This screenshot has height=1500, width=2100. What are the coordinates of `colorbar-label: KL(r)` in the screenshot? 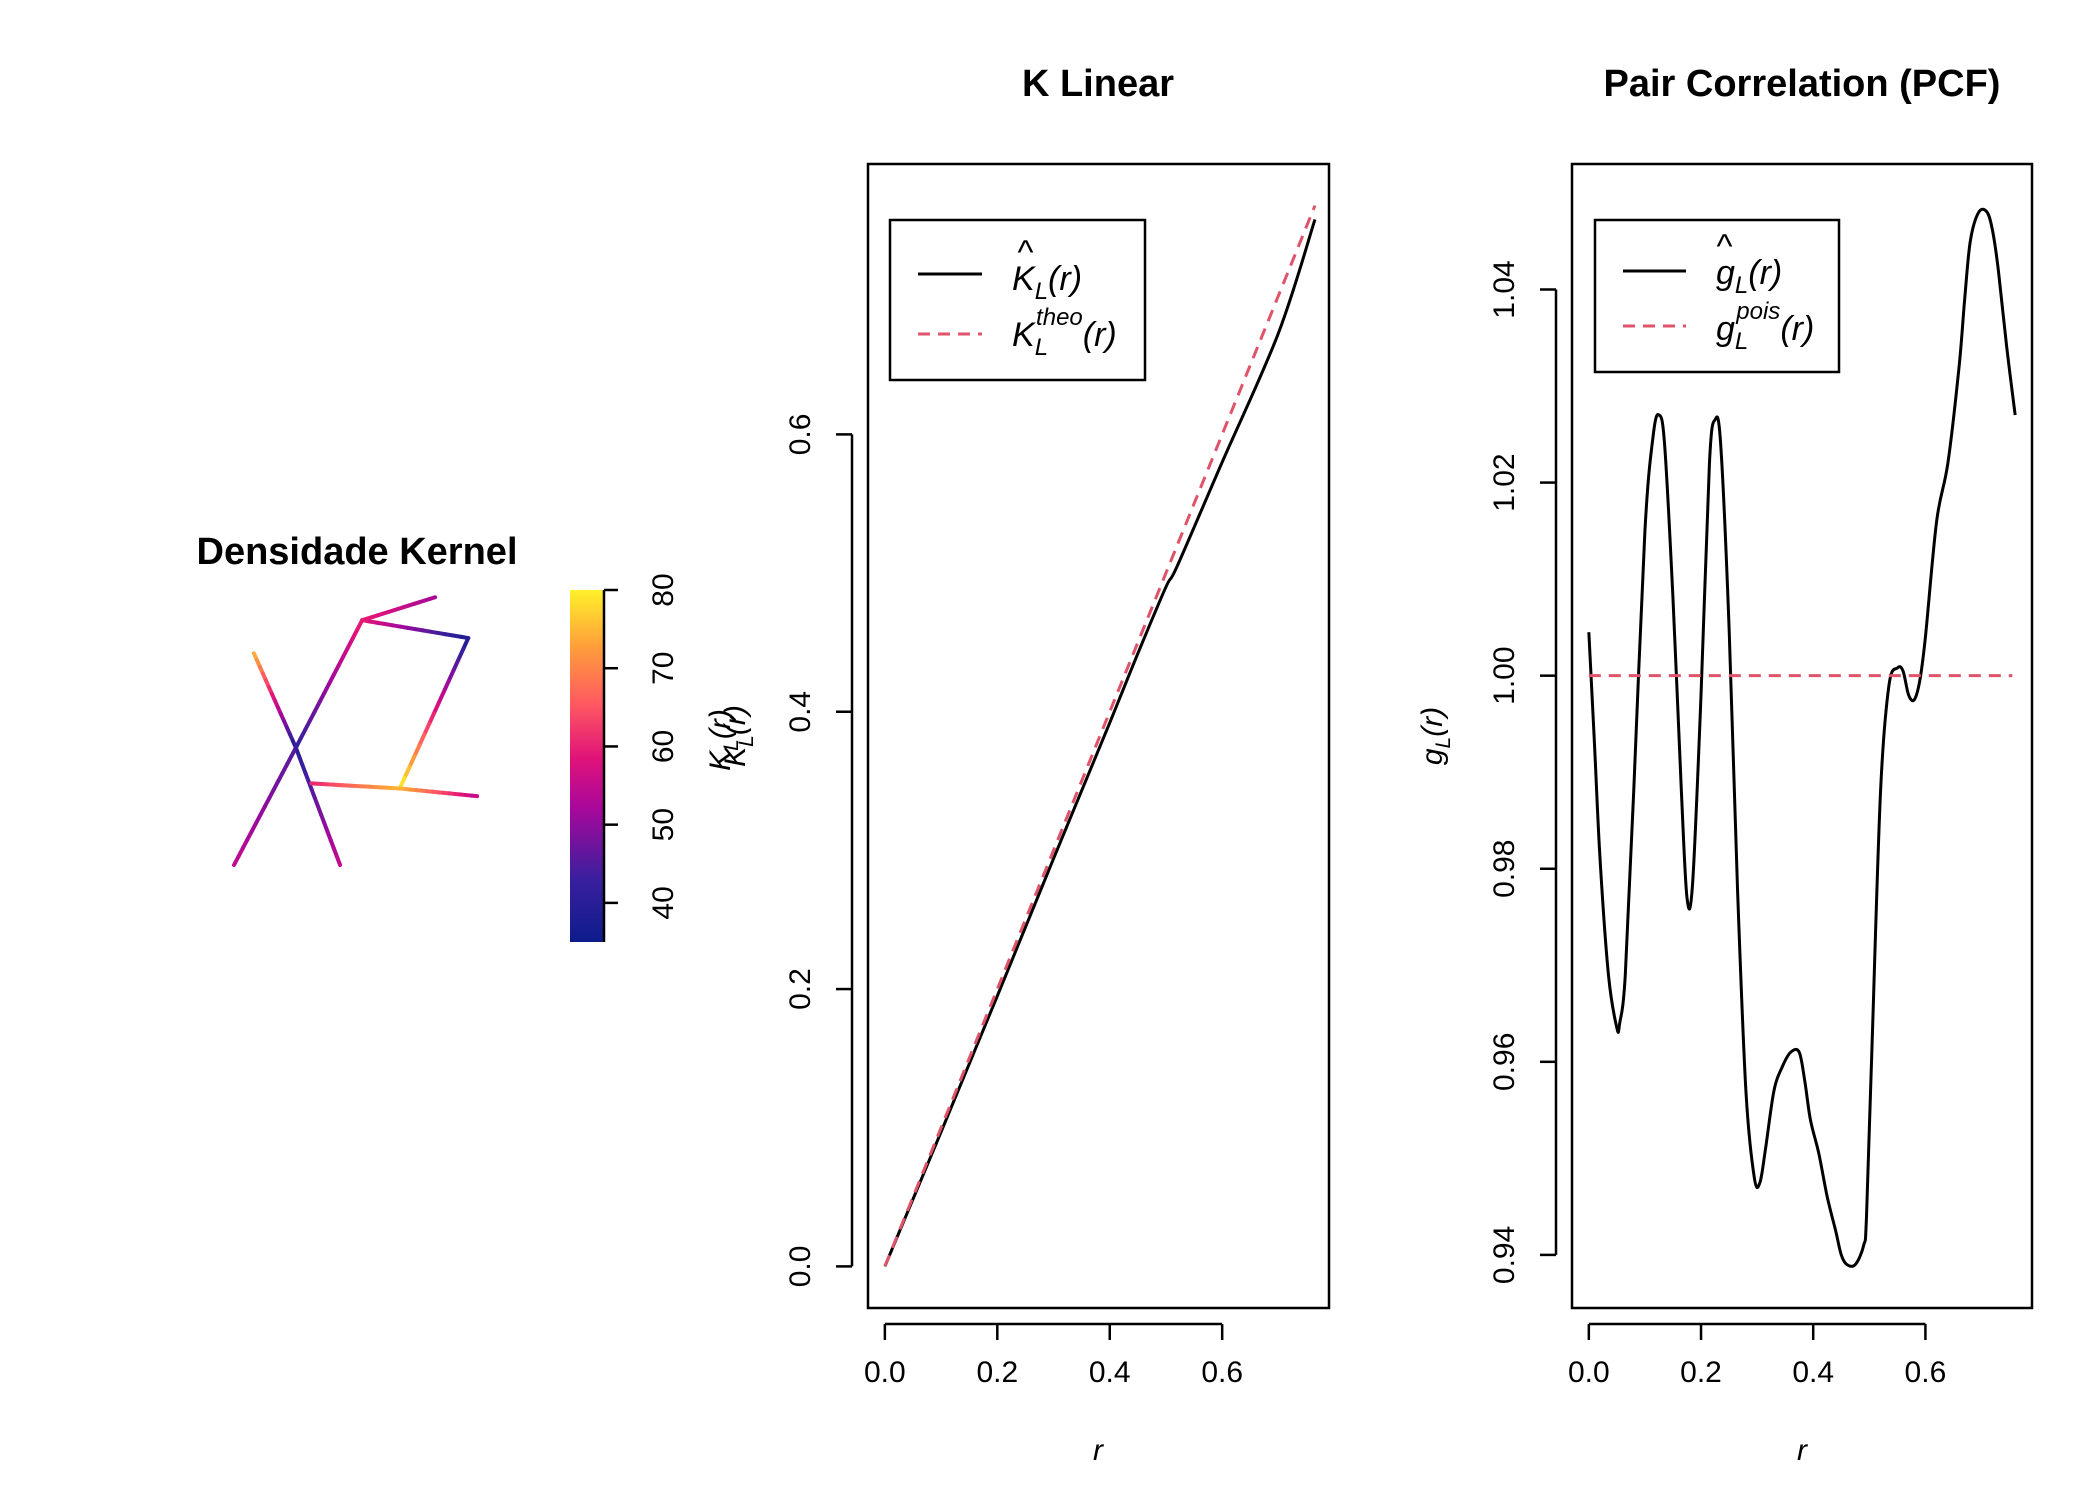 It's located at (723, 740).